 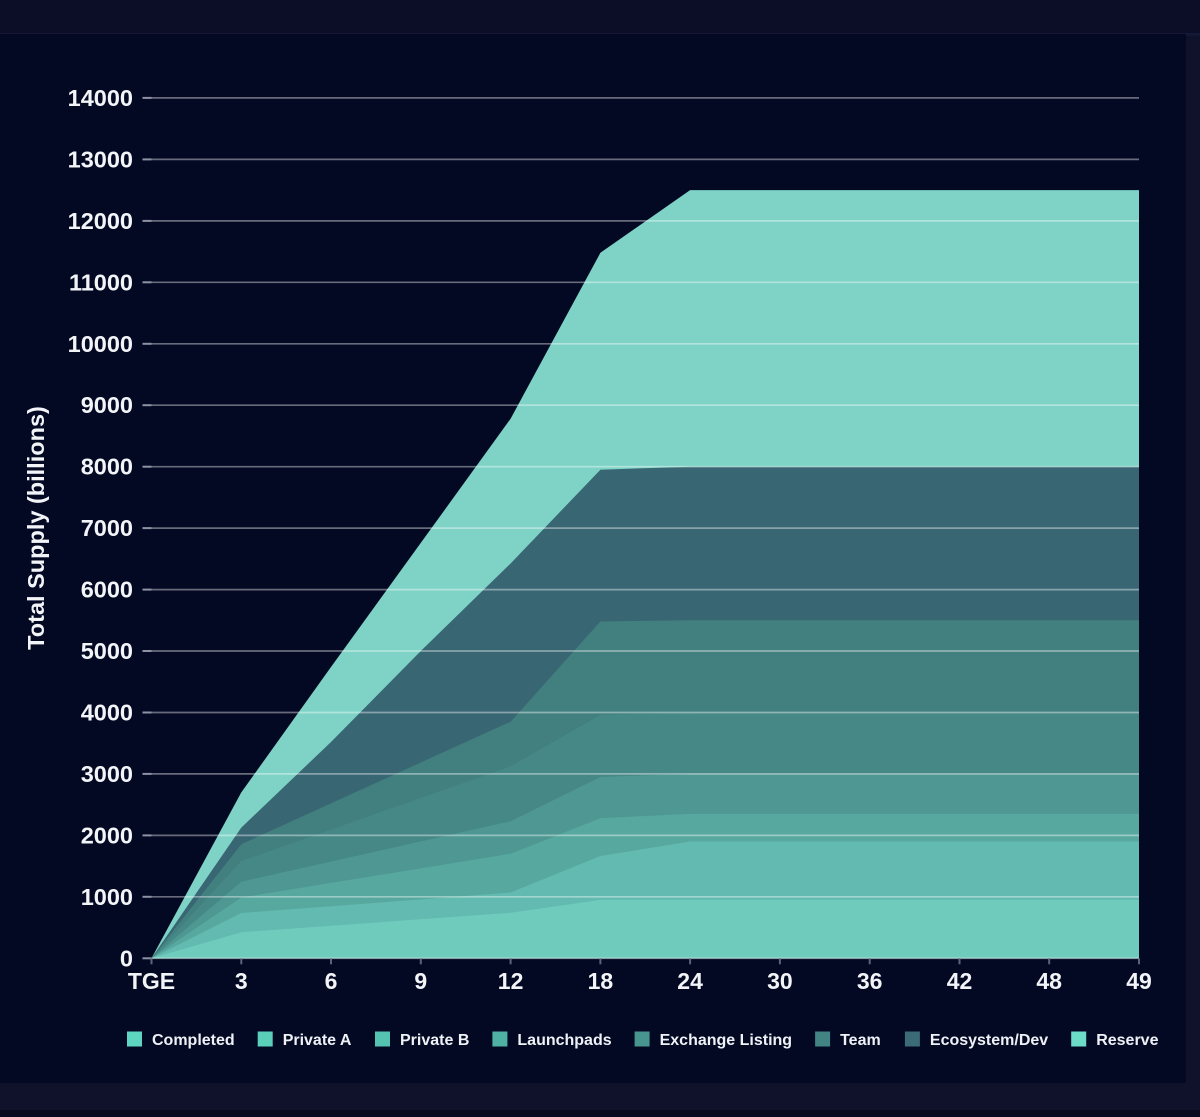 What do you see at coordinates (420, 981) in the screenshot?
I see `svg-text: 9` at bounding box center [420, 981].